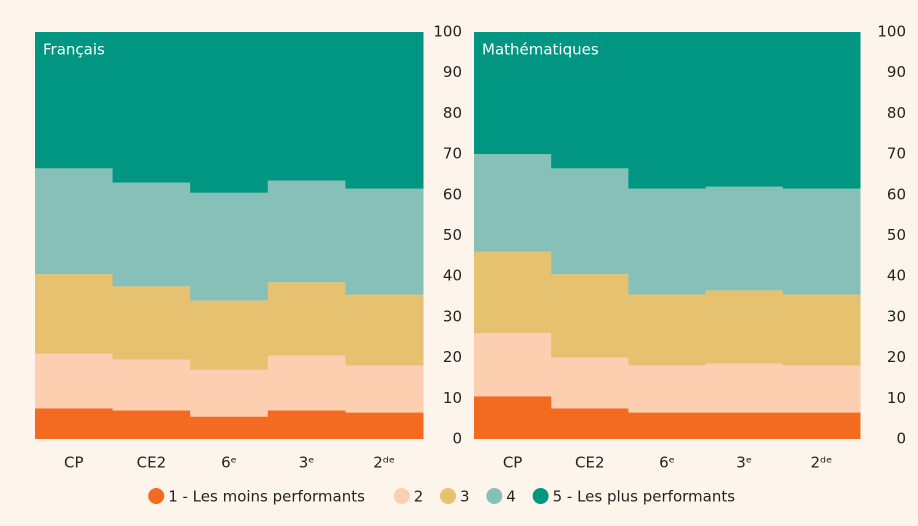 The height and width of the screenshot is (526, 918). I want to click on panel-title: Mathématiques, so click(540, 50).